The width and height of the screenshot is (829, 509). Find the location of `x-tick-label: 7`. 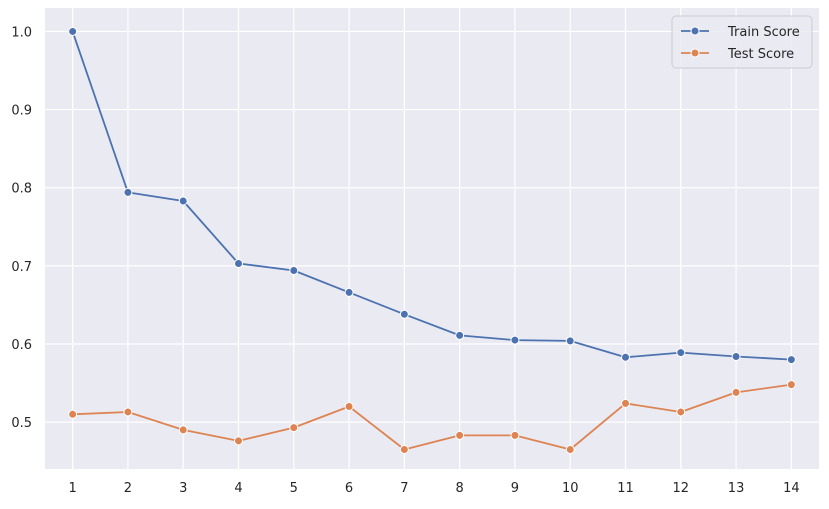

x-tick-label: 7 is located at coordinates (404, 488).